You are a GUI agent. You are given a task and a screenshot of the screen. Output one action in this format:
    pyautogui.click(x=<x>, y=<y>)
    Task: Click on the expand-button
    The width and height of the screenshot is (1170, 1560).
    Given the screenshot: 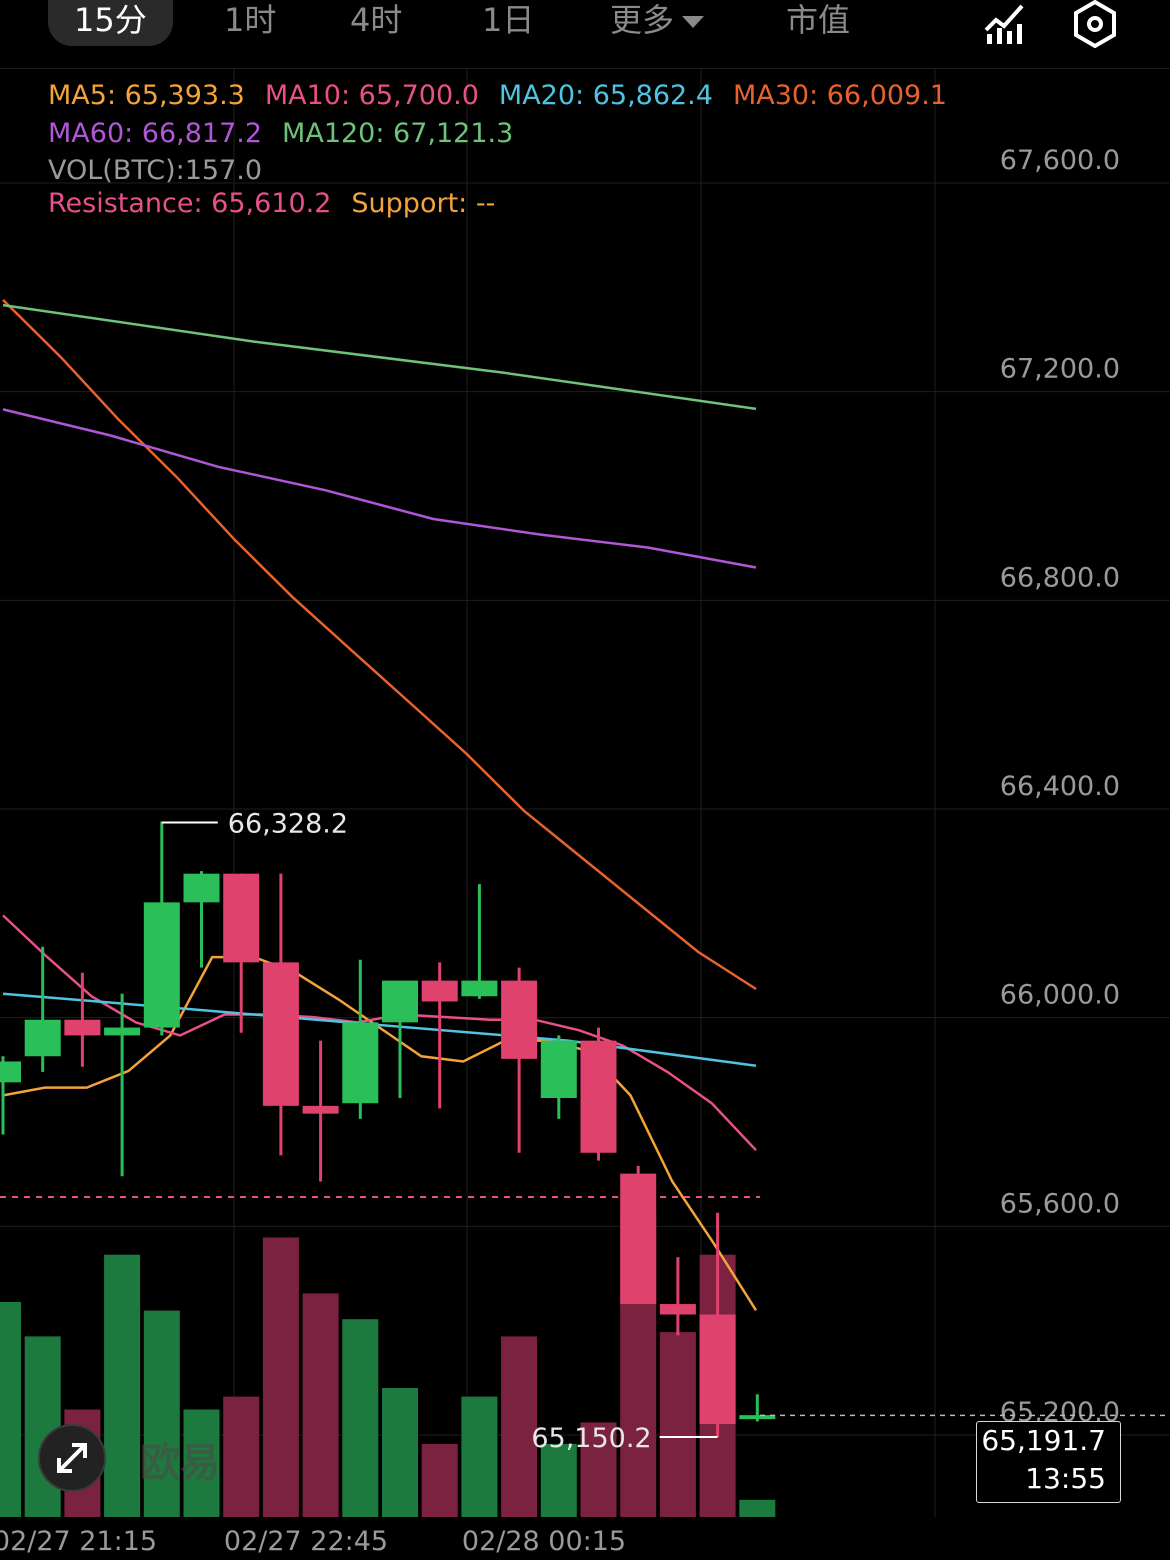 What is the action you would take?
    pyautogui.click(x=72, y=1458)
    